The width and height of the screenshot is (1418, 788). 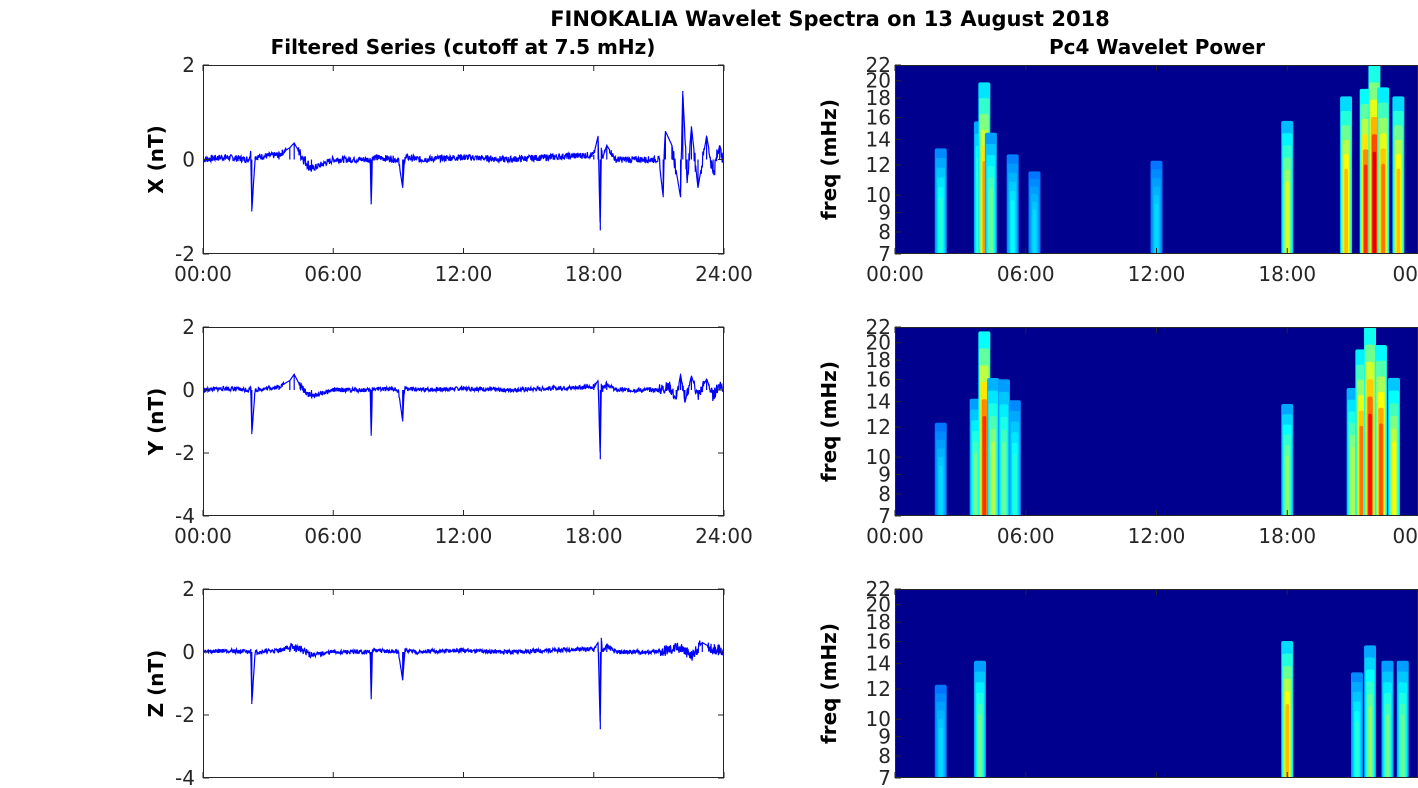 I want to click on series-panel-1: -2 0 2 X (nT) 00:00 06:00 12:00 18:00 24:00, so click(x=448, y=169).